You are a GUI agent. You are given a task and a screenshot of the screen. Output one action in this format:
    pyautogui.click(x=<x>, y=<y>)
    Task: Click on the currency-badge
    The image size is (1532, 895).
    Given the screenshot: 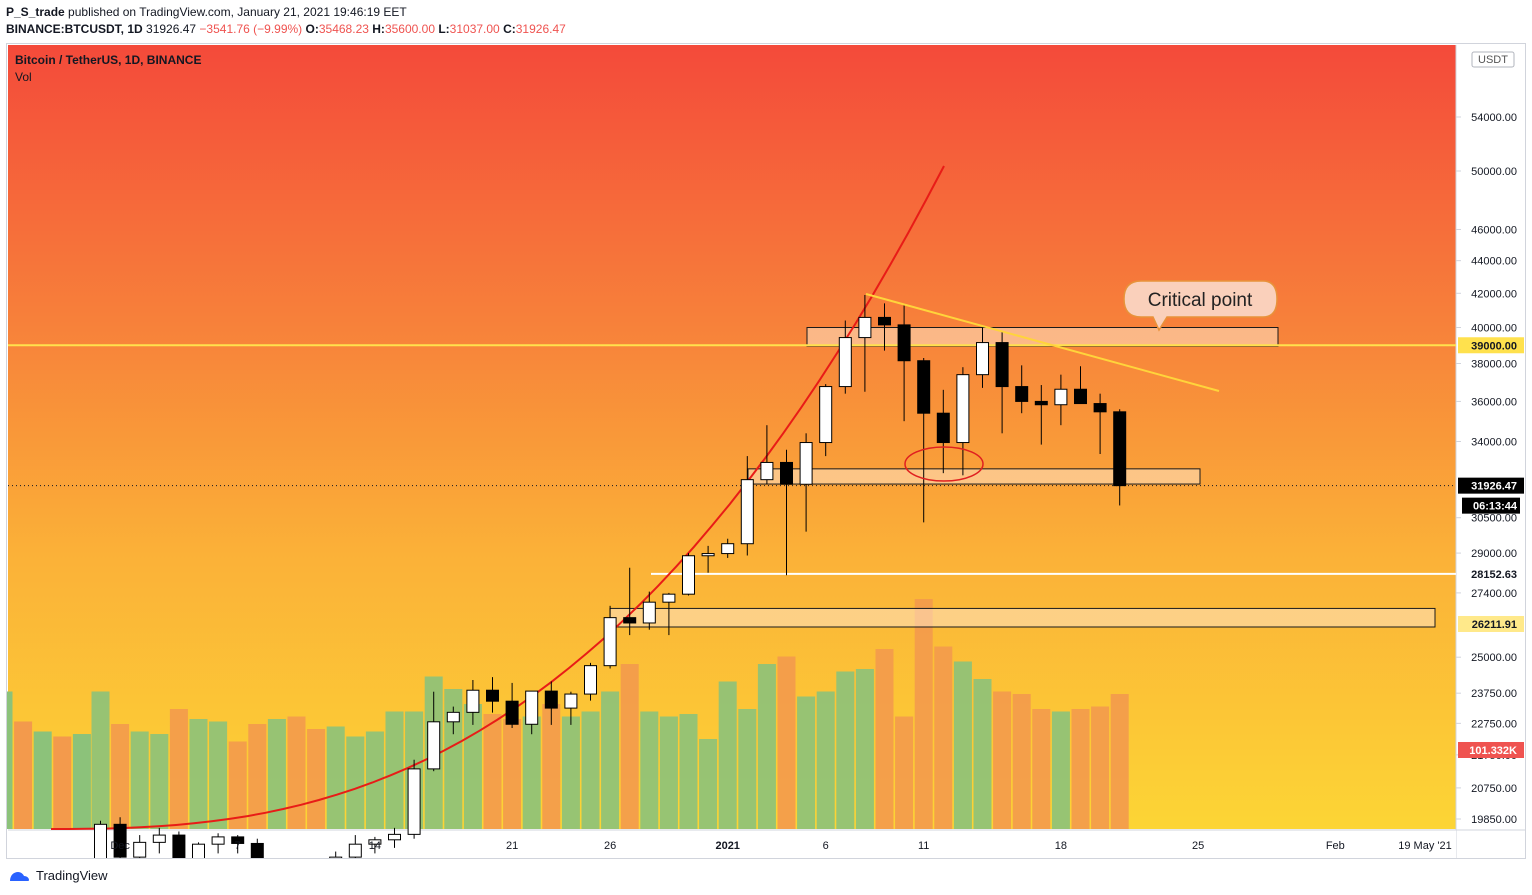 What is the action you would take?
    pyautogui.click(x=1493, y=59)
    